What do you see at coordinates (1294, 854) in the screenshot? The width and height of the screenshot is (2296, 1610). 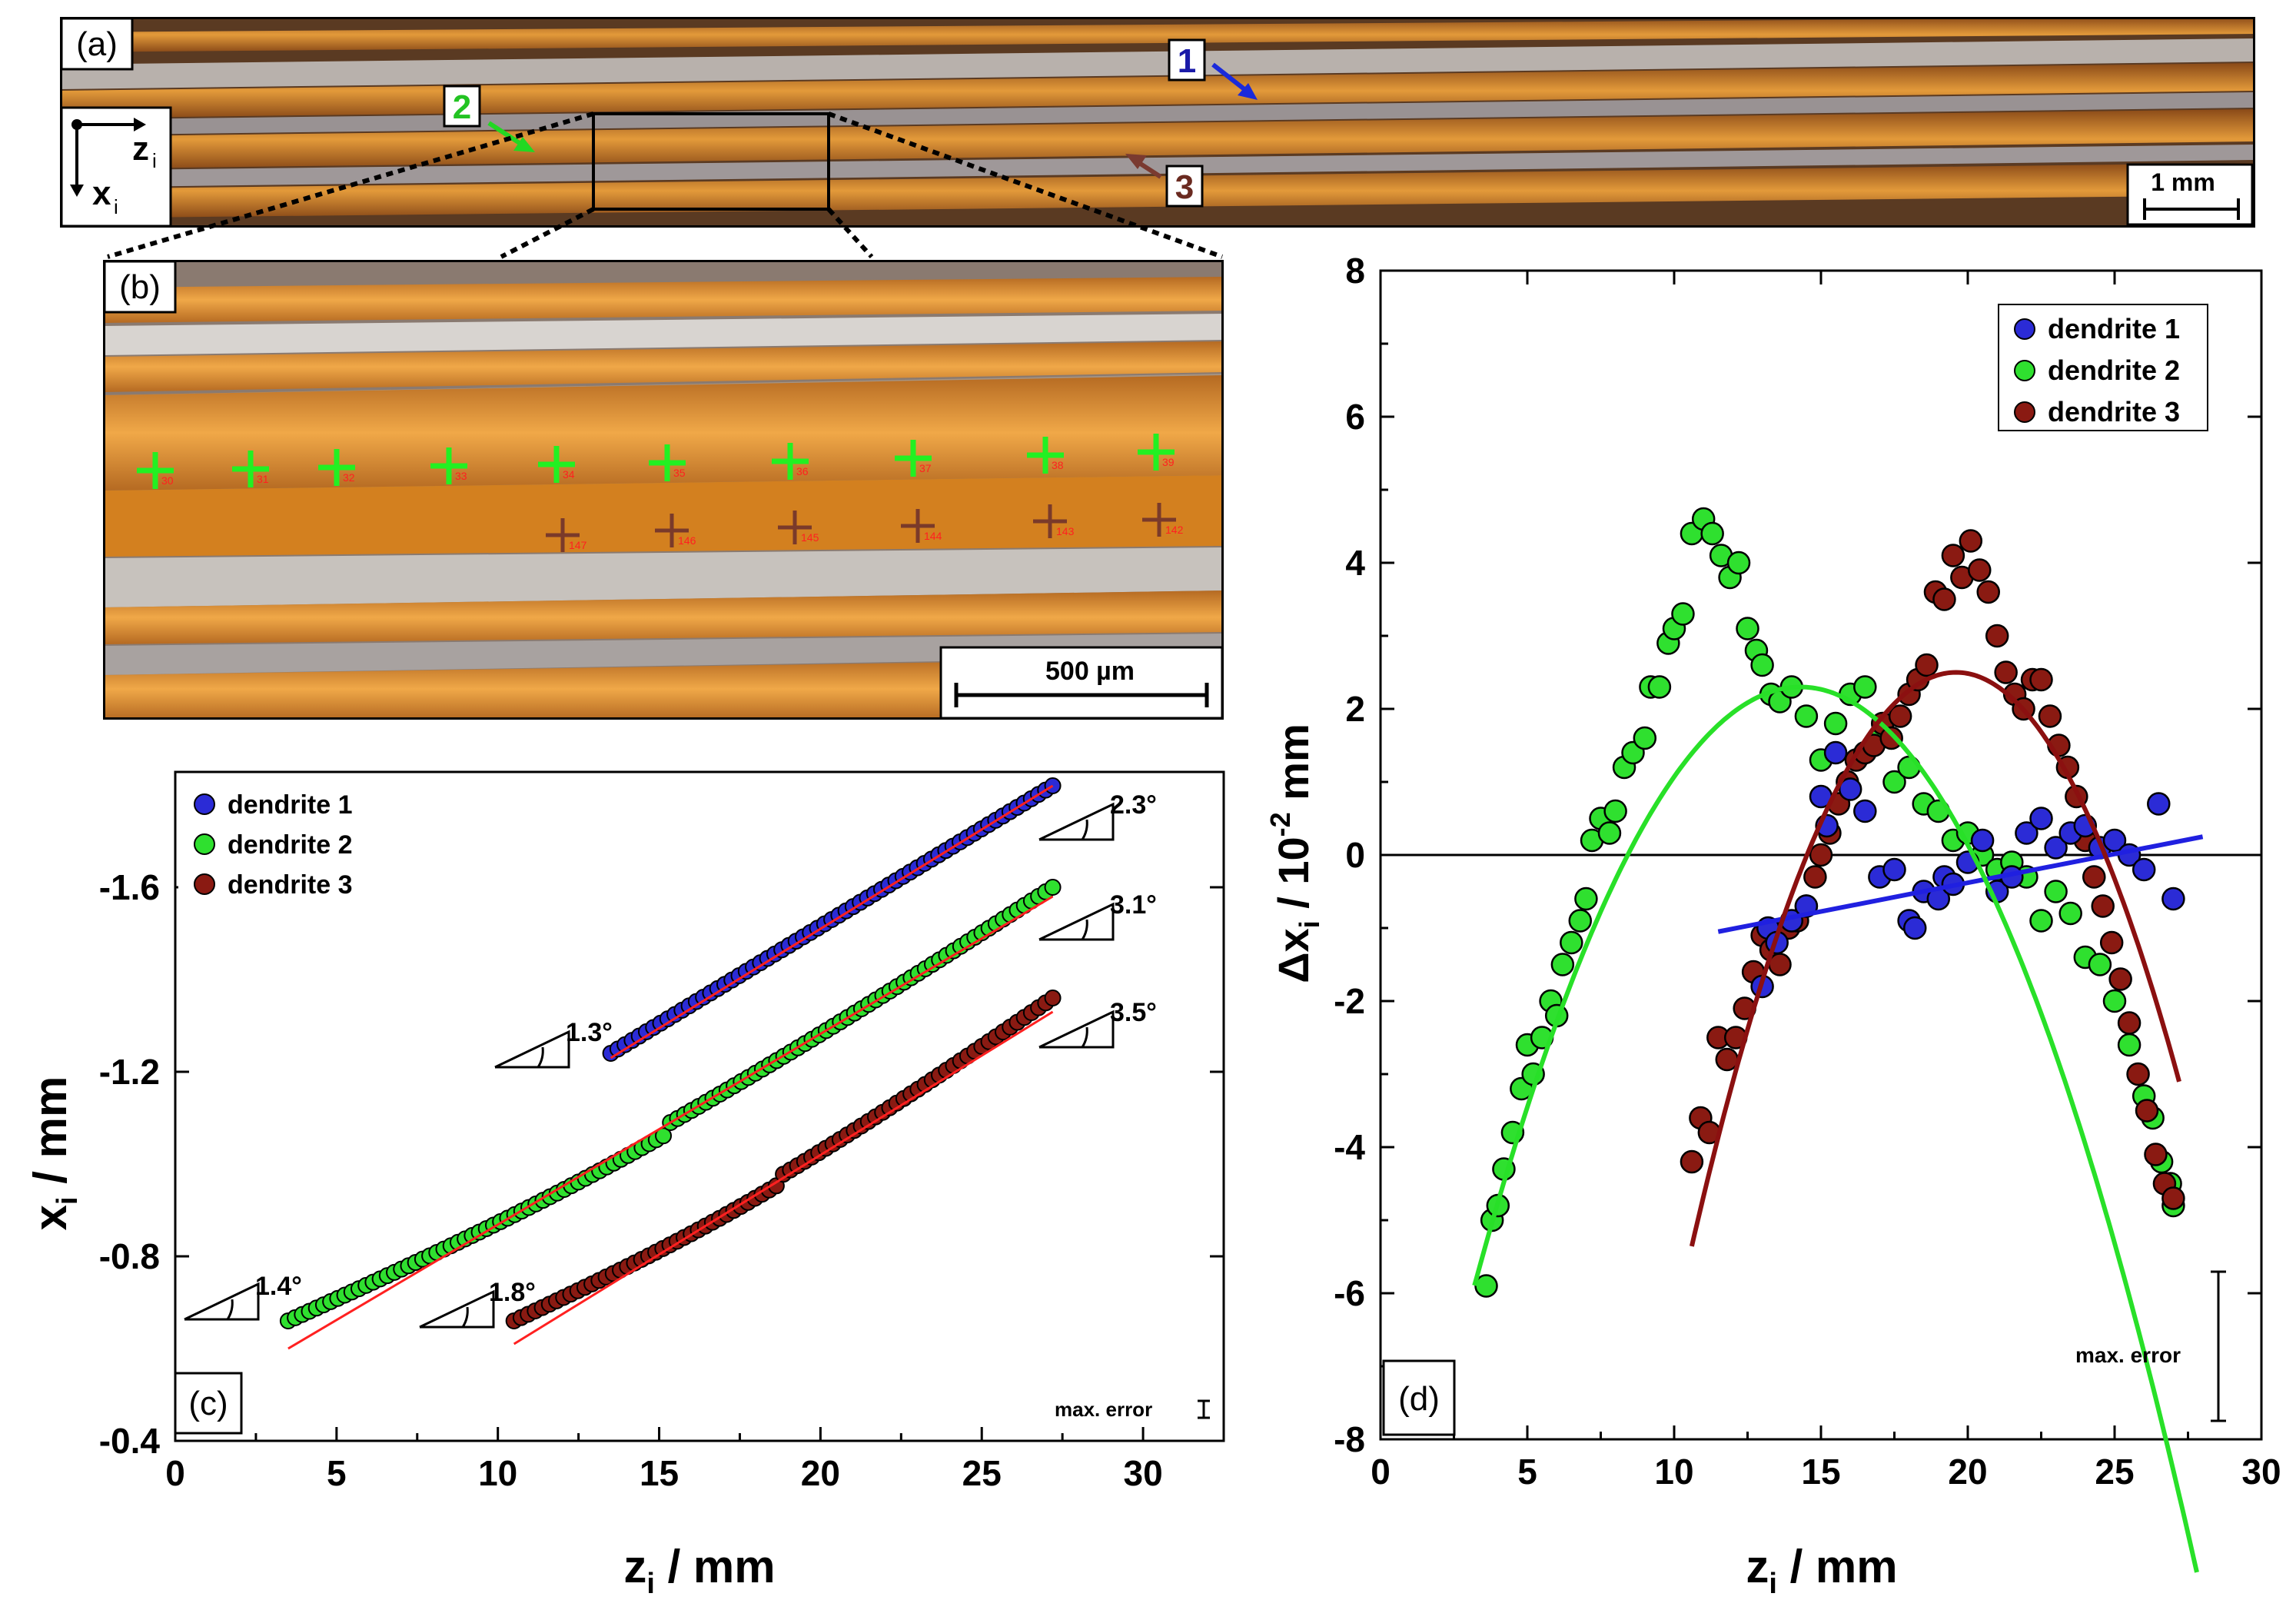 I see `panel-d-y-axis-title: Δxi / 10-2 mm` at bounding box center [1294, 854].